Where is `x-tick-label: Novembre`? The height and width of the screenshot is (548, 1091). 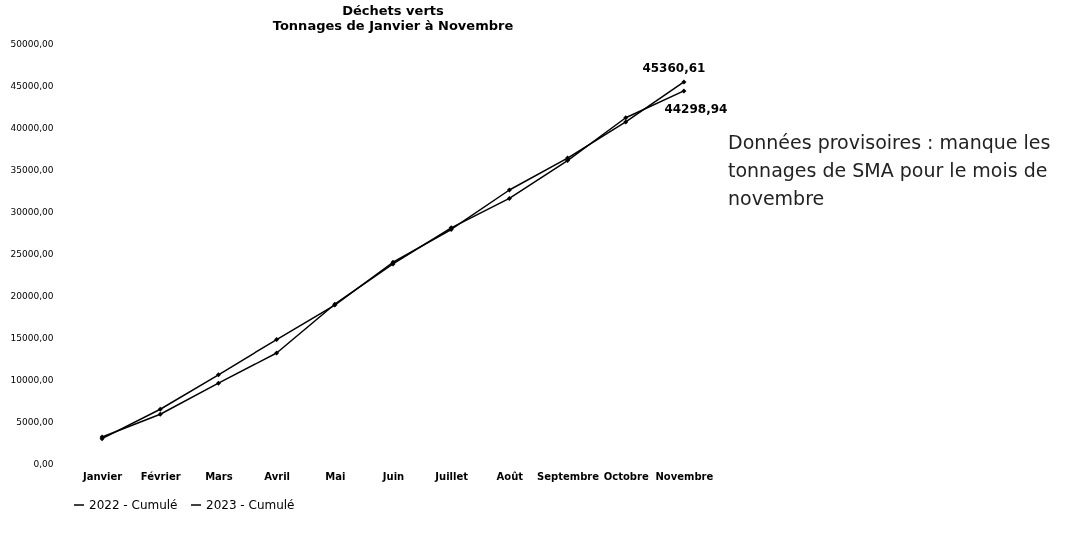 x-tick-label: Novembre is located at coordinates (684, 476).